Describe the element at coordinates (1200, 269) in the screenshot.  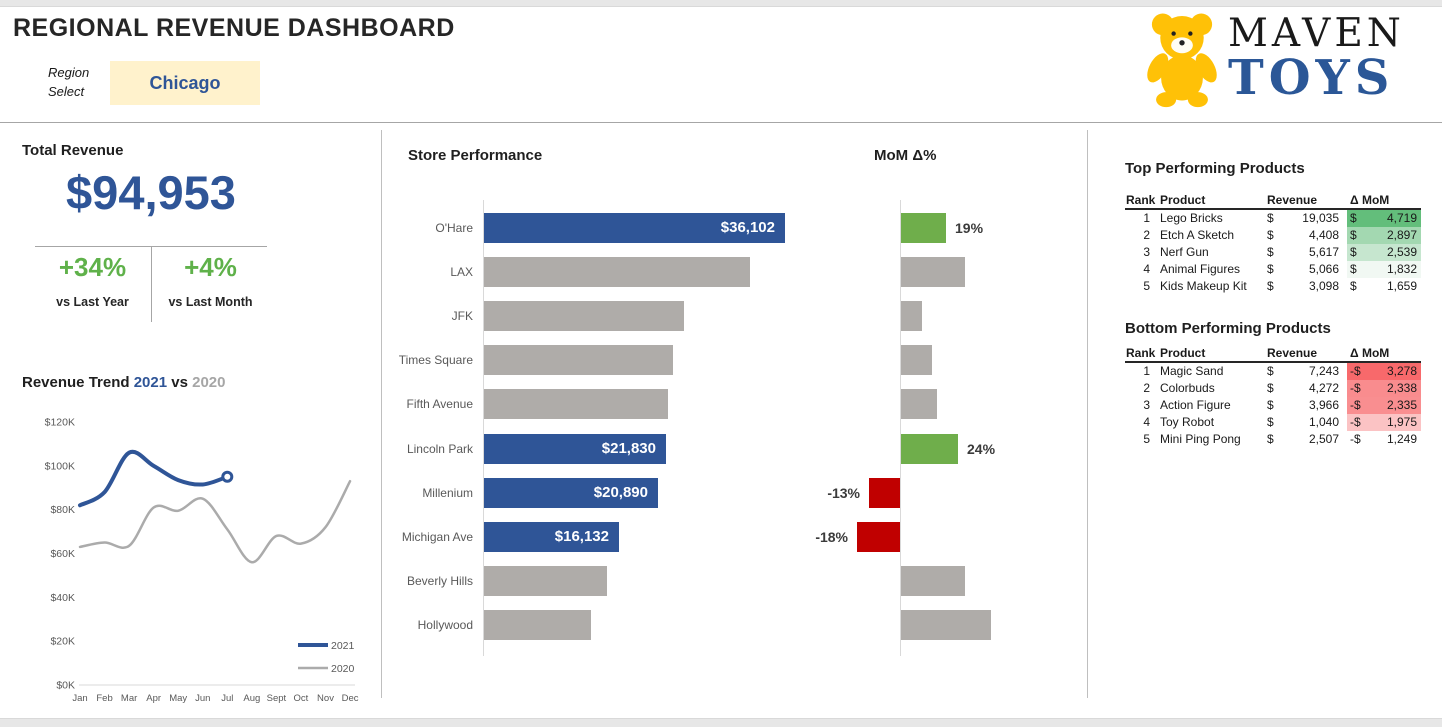
I see `product-name: Animal Figures` at that location.